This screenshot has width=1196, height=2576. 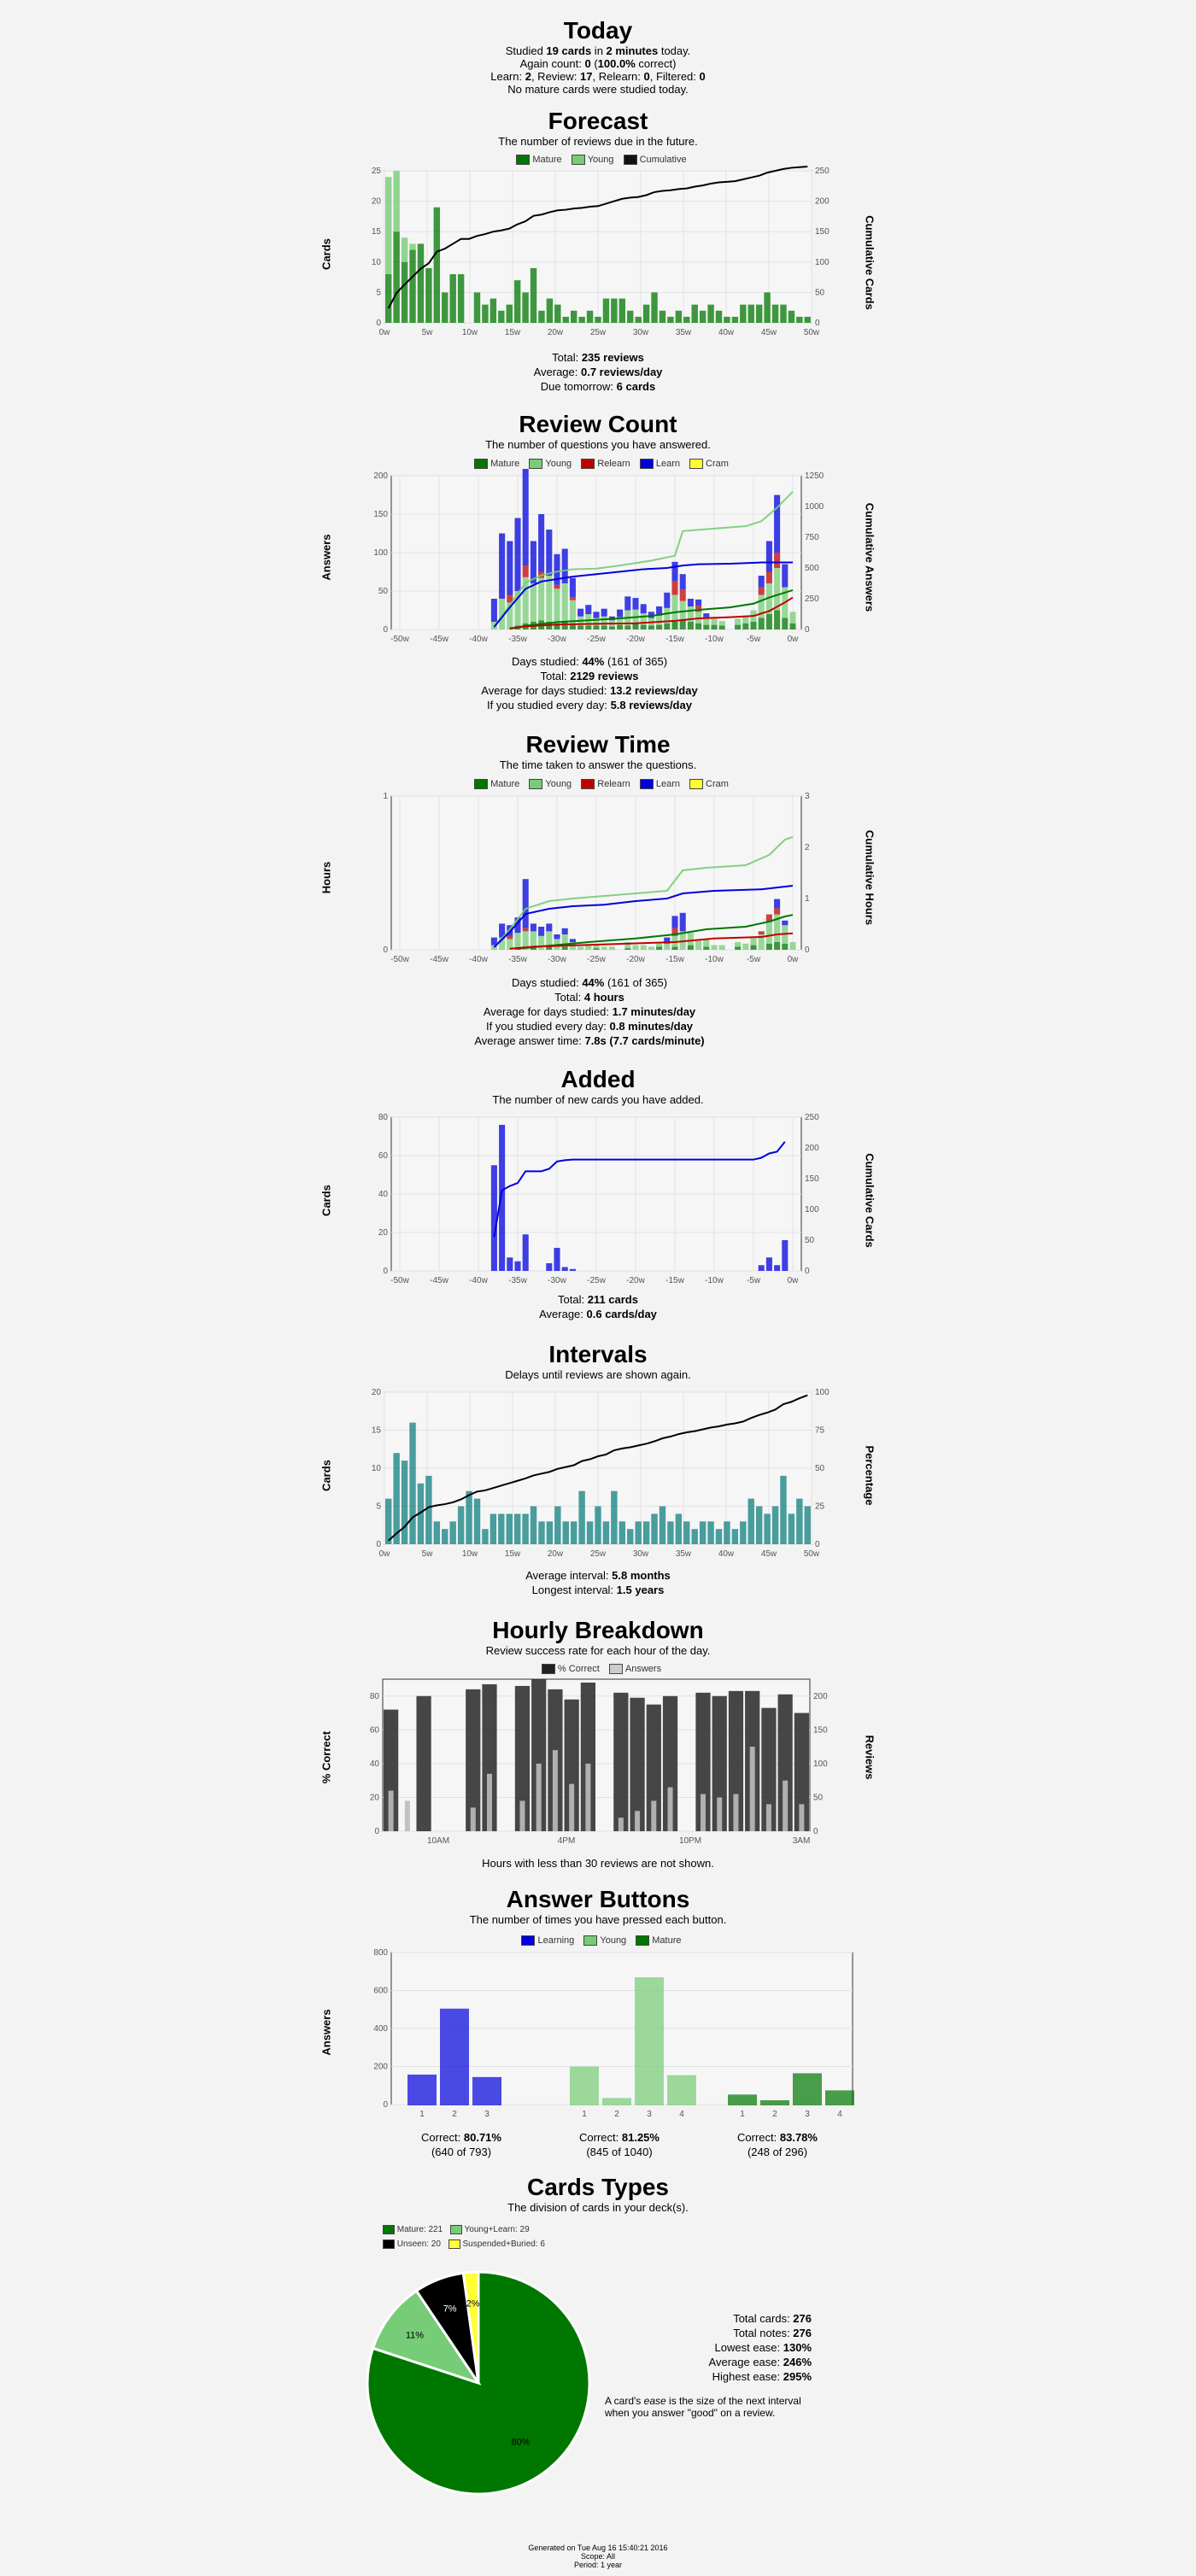 I want to click on x-tick-label: -30w, so click(x=557, y=1280).